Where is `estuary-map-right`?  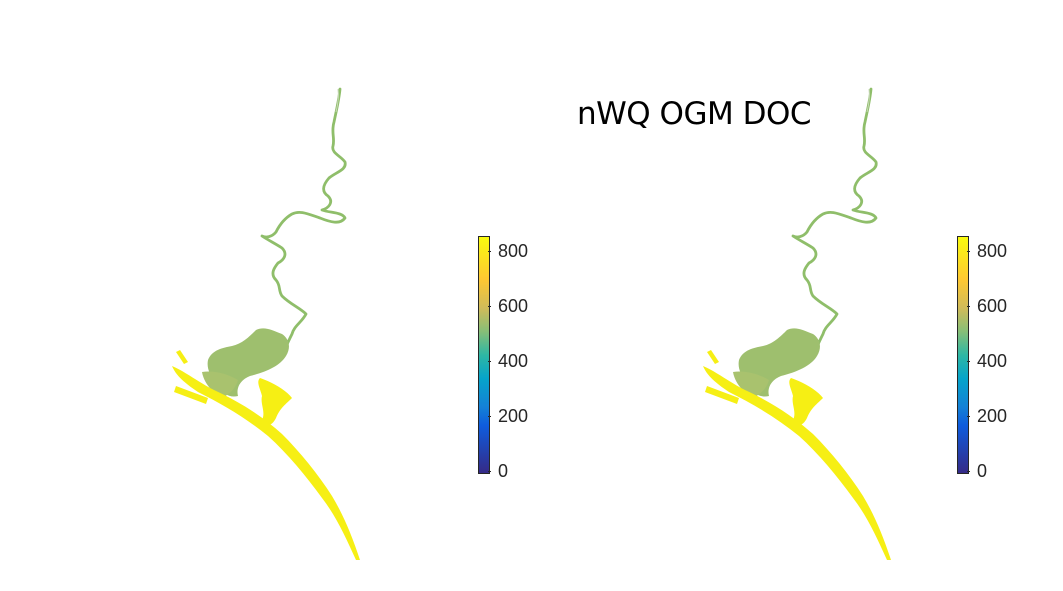
estuary-map-right is located at coordinates (797, 323).